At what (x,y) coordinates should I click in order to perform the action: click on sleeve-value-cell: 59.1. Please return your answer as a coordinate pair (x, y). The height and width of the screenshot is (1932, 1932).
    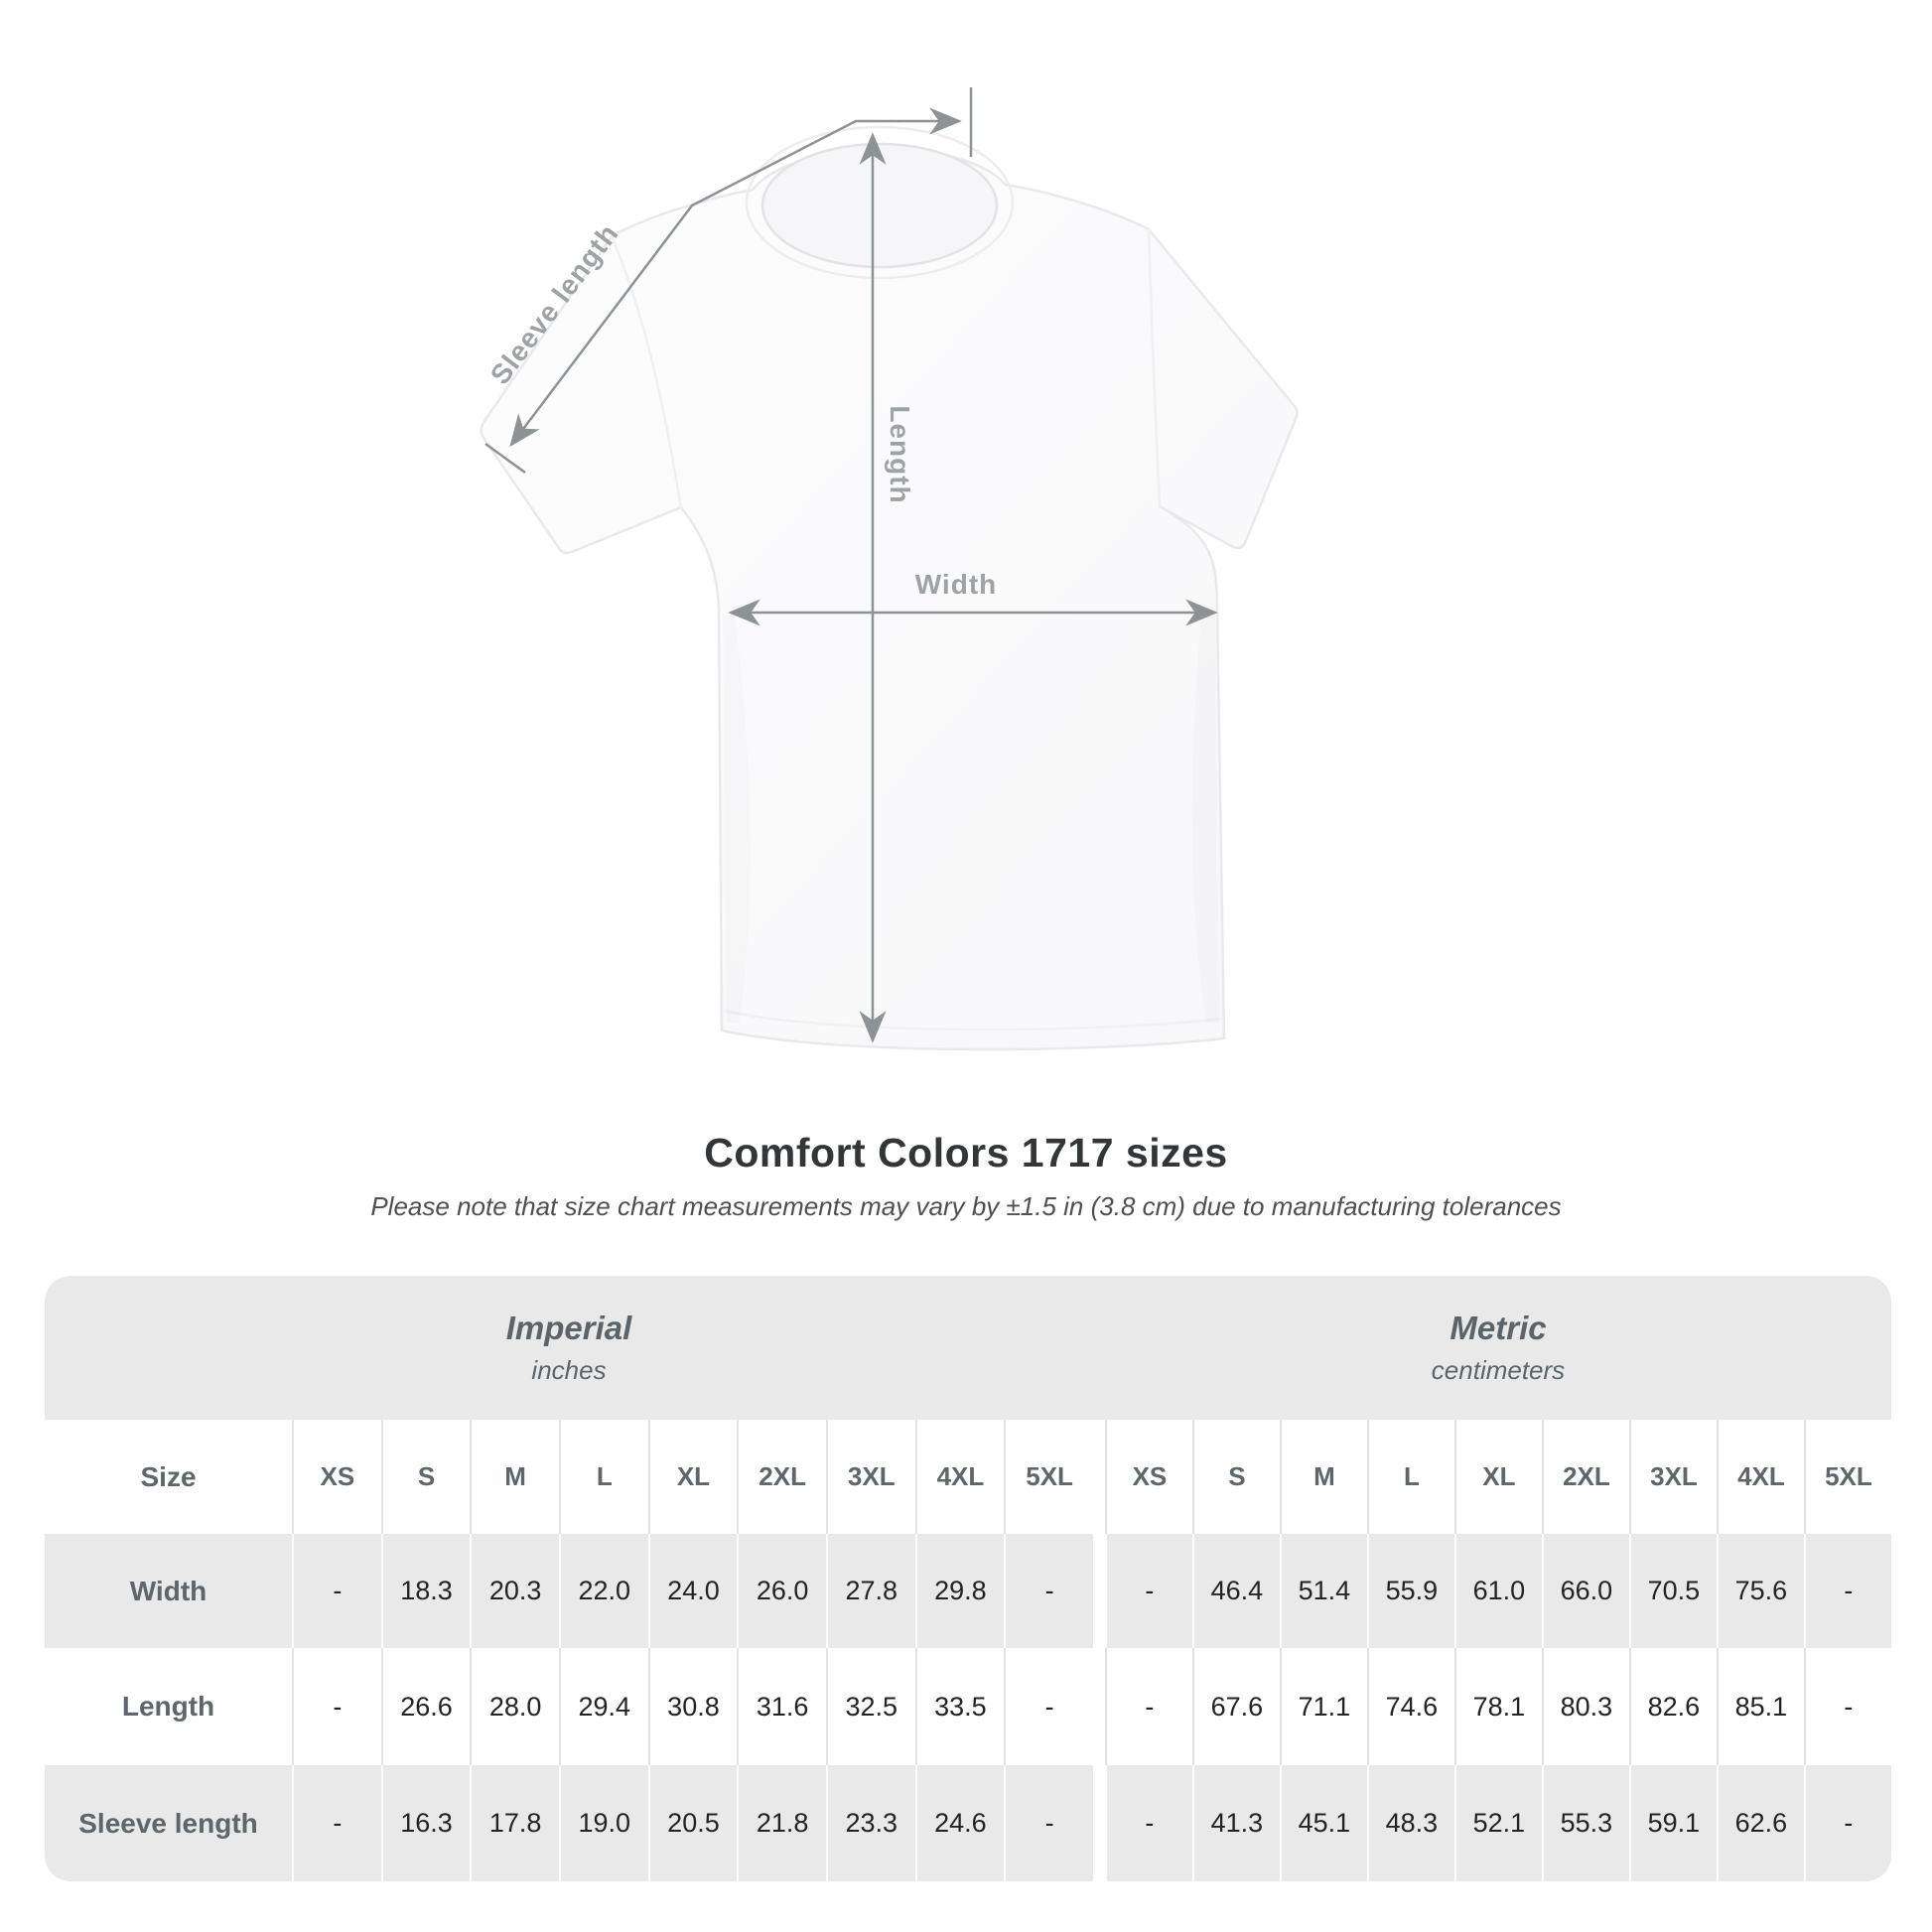
    Looking at the image, I should click on (1672, 1823).